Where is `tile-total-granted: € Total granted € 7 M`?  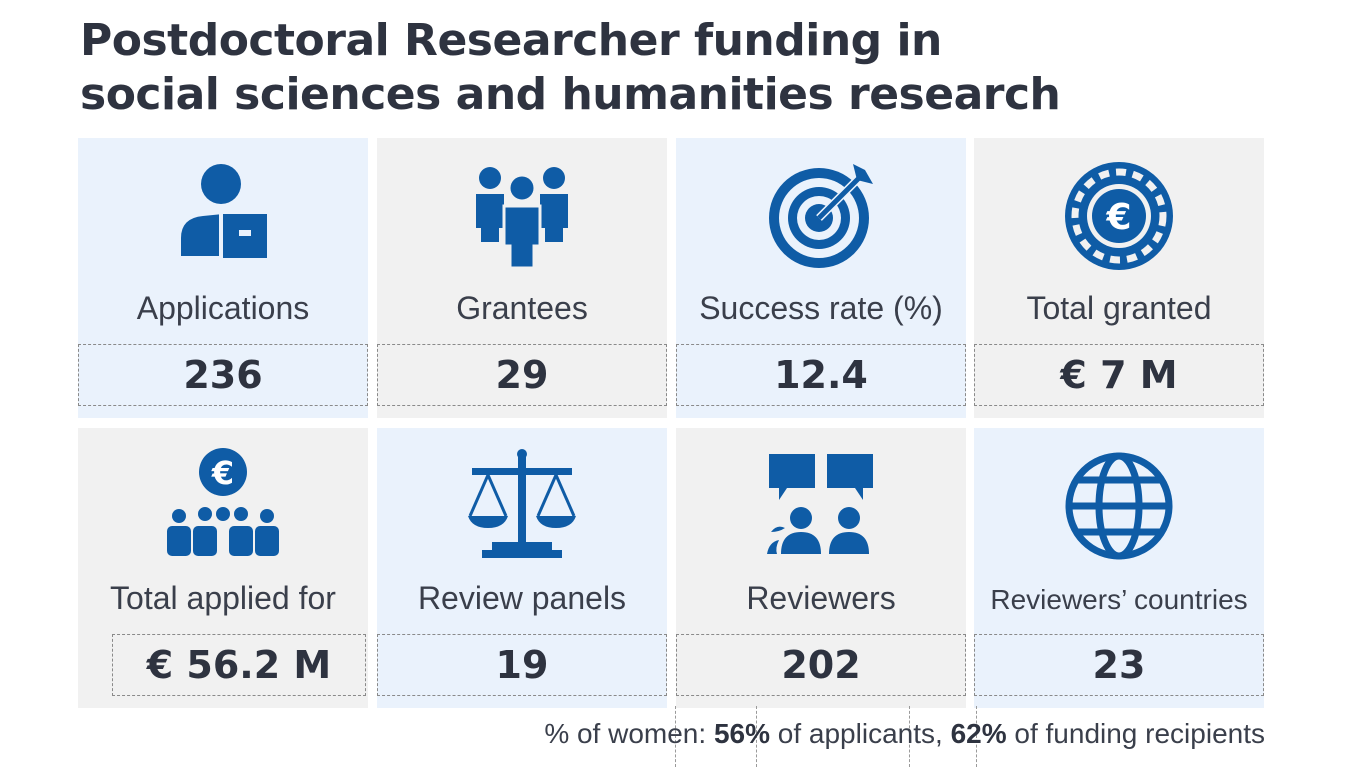 tile-total-granted: € Total granted € 7 M is located at coordinates (1119, 278).